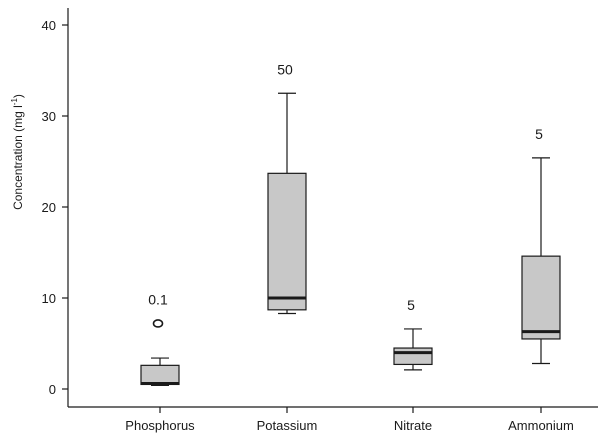  Describe the element at coordinates (158, 299) in the screenshot. I see `box-annotation: 0.1` at that location.